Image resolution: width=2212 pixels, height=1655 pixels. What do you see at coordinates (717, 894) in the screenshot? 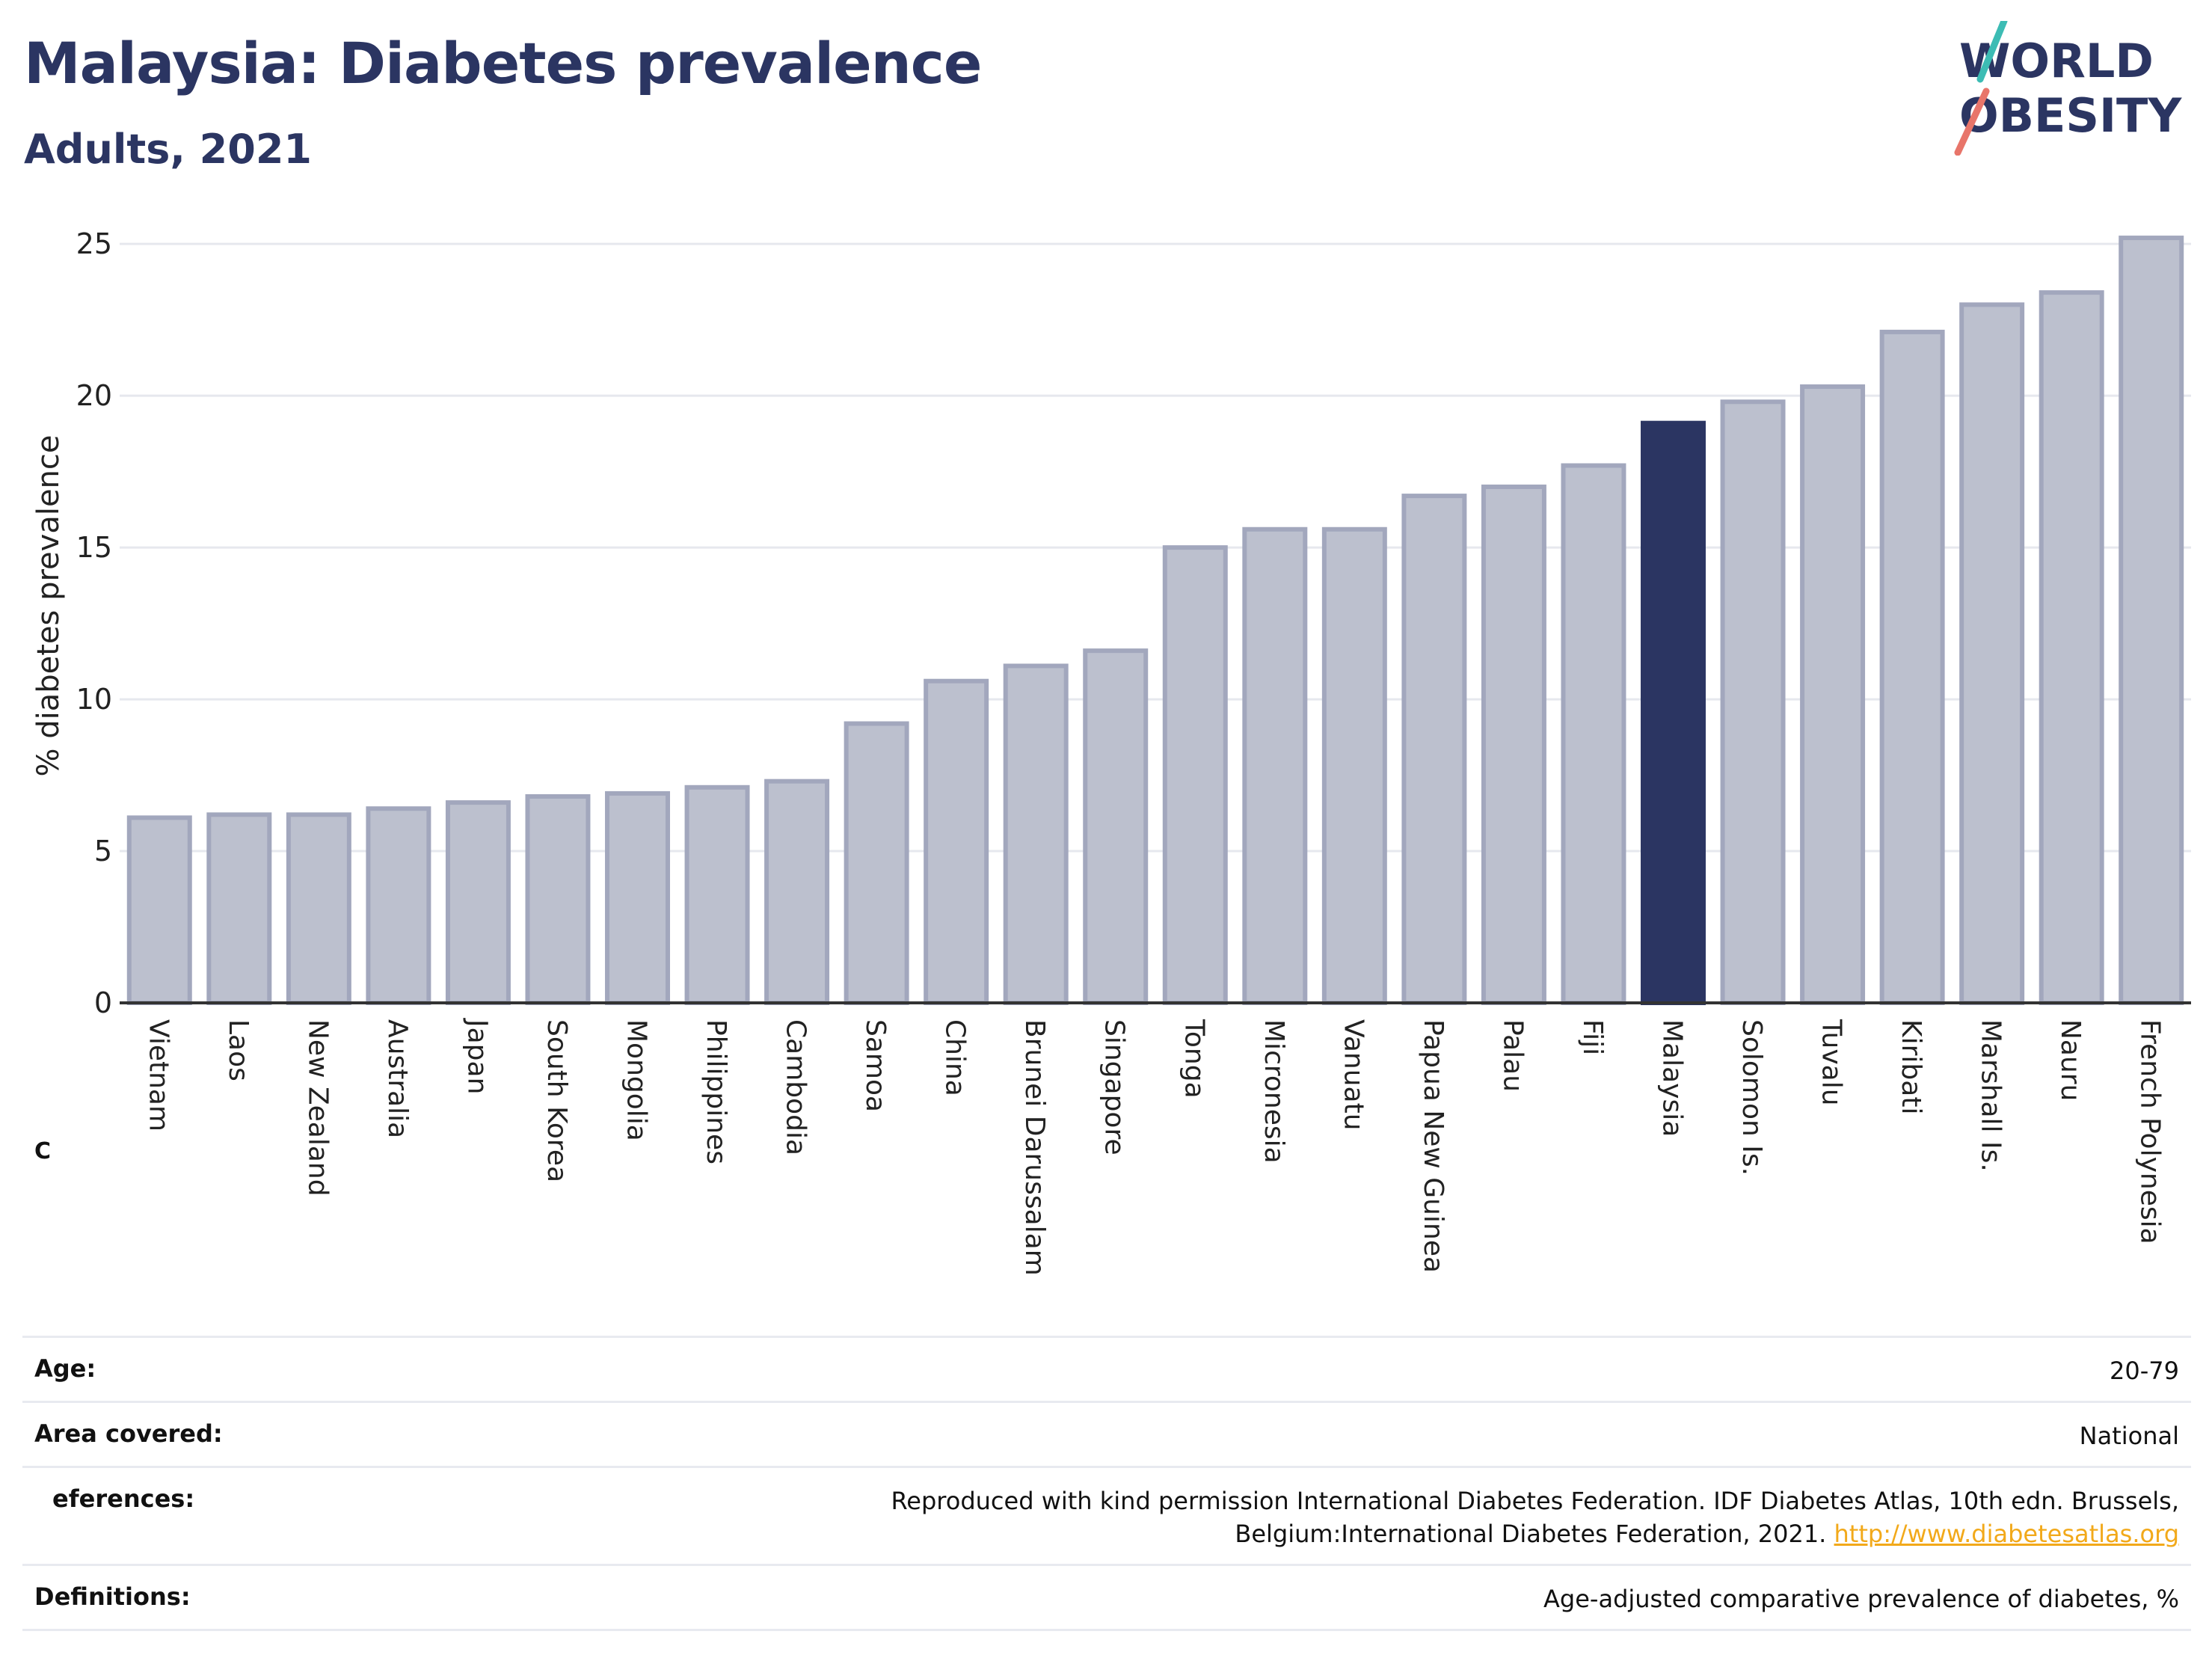
I see `bar-philippines` at bounding box center [717, 894].